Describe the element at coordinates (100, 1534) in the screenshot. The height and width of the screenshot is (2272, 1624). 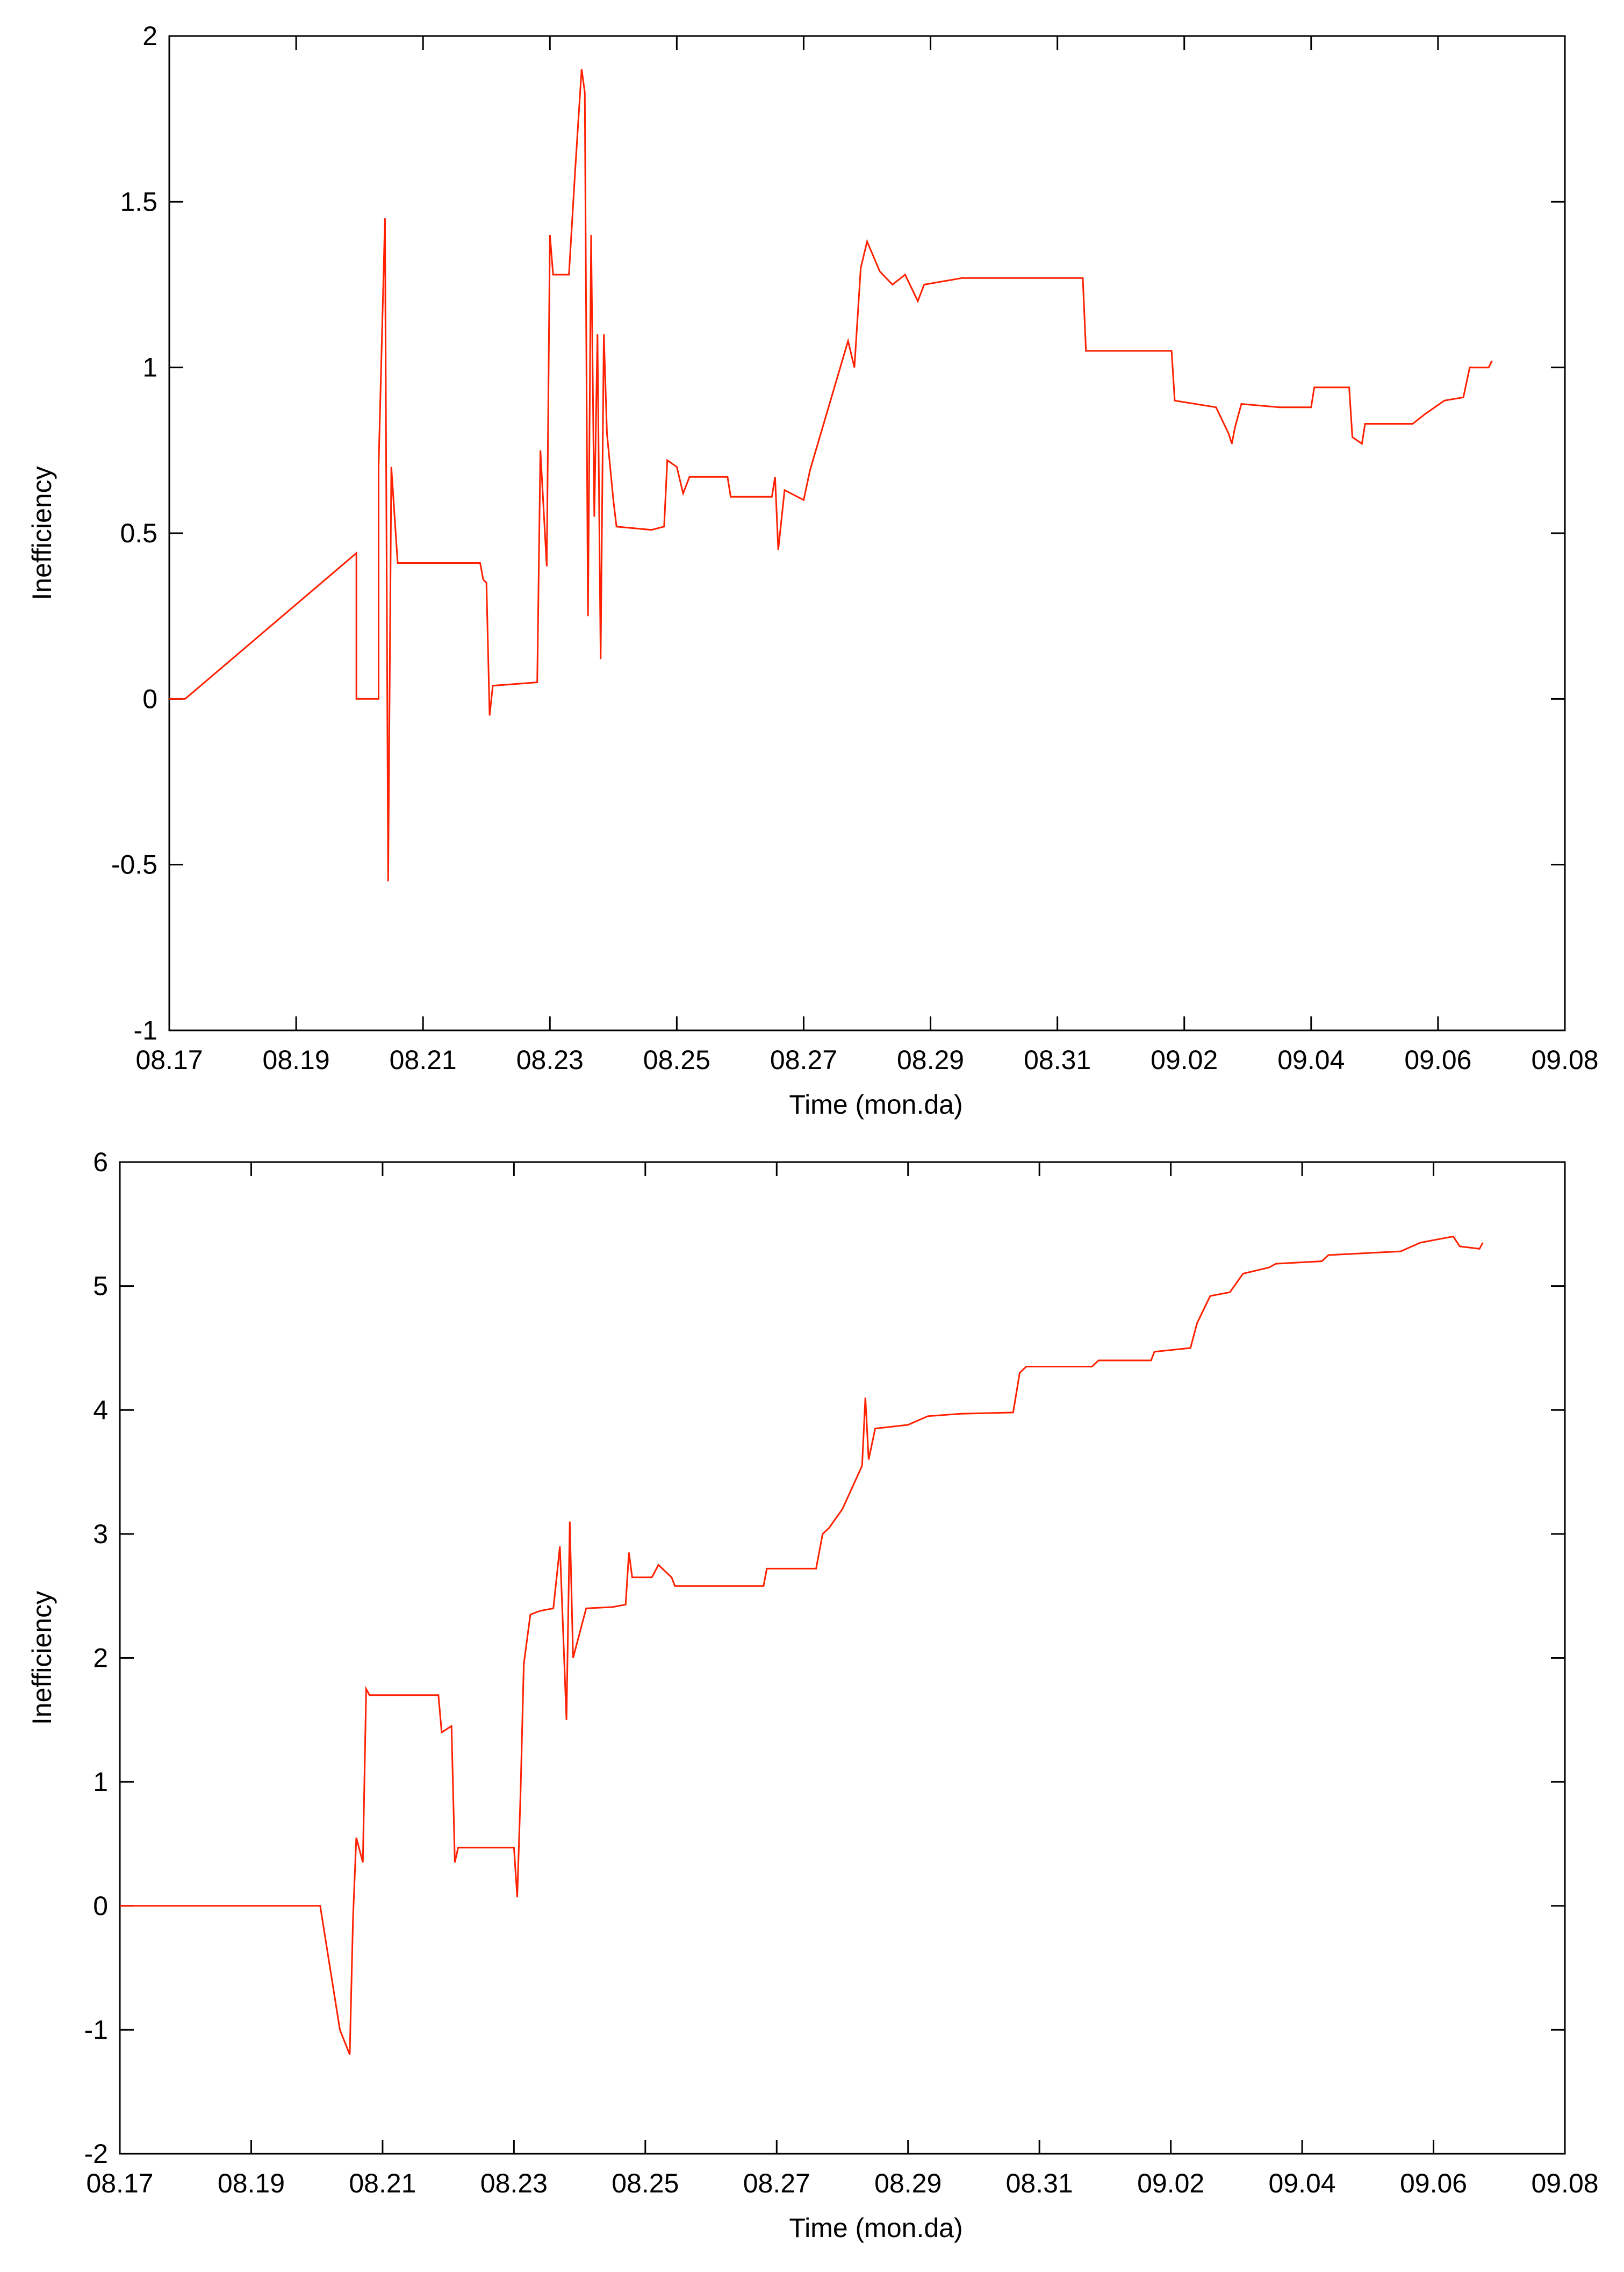
I see `y-tick-label: 3` at that location.